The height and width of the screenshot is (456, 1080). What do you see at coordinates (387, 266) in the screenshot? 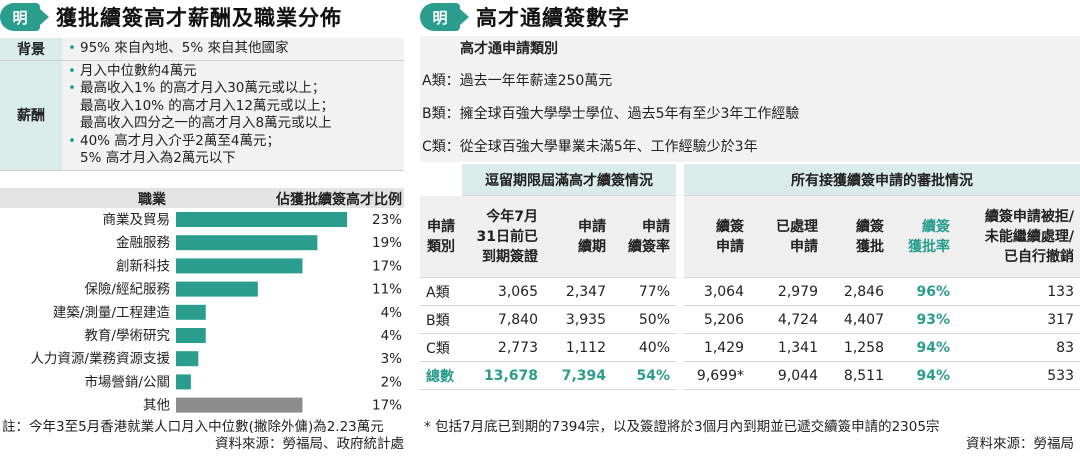
I see `bar-value-label: 17%` at bounding box center [387, 266].